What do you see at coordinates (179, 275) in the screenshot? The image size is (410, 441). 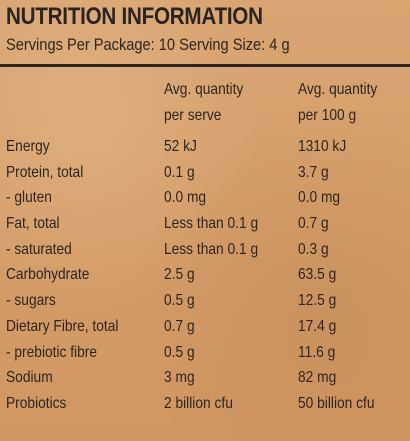 I see `per-serve-value: 2.5 g` at bounding box center [179, 275].